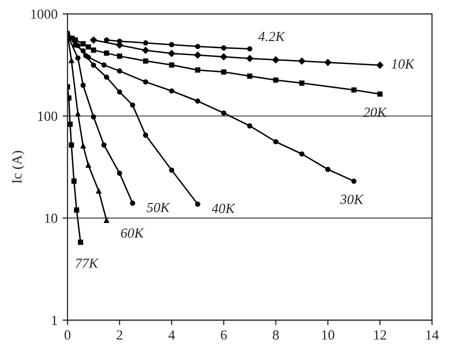 The width and height of the screenshot is (450, 348). What do you see at coordinates (54, 320) in the screenshot?
I see `y-tick-label: 1` at bounding box center [54, 320].